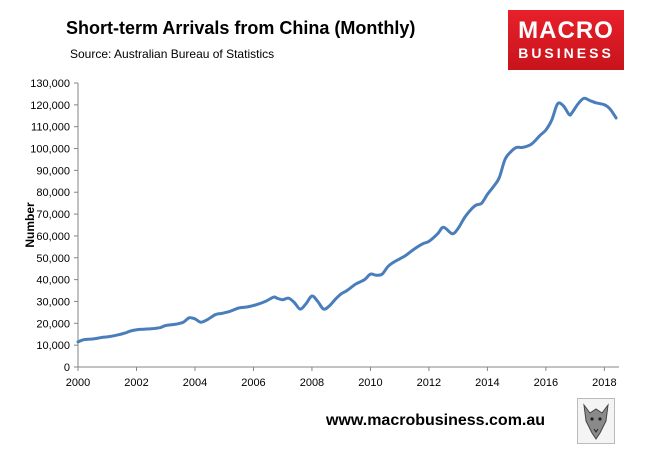 Image resolution: width=645 pixels, height=461 pixels. I want to click on y-tick-label: 50,000, so click(53, 259).